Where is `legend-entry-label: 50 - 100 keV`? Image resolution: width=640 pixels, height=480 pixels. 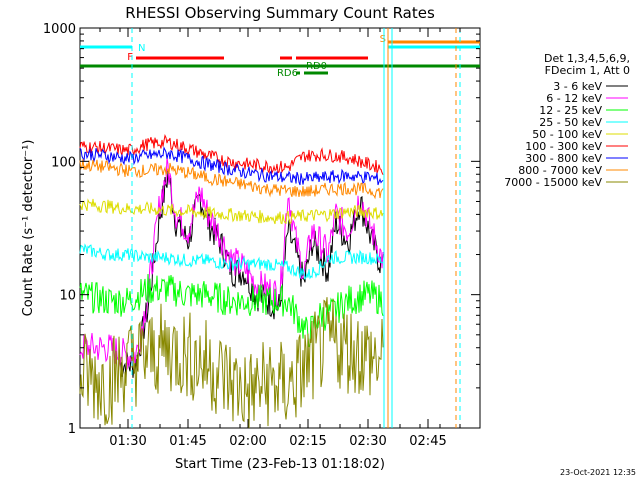 legend-entry-label: 50 - 100 keV is located at coordinates (567, 134).